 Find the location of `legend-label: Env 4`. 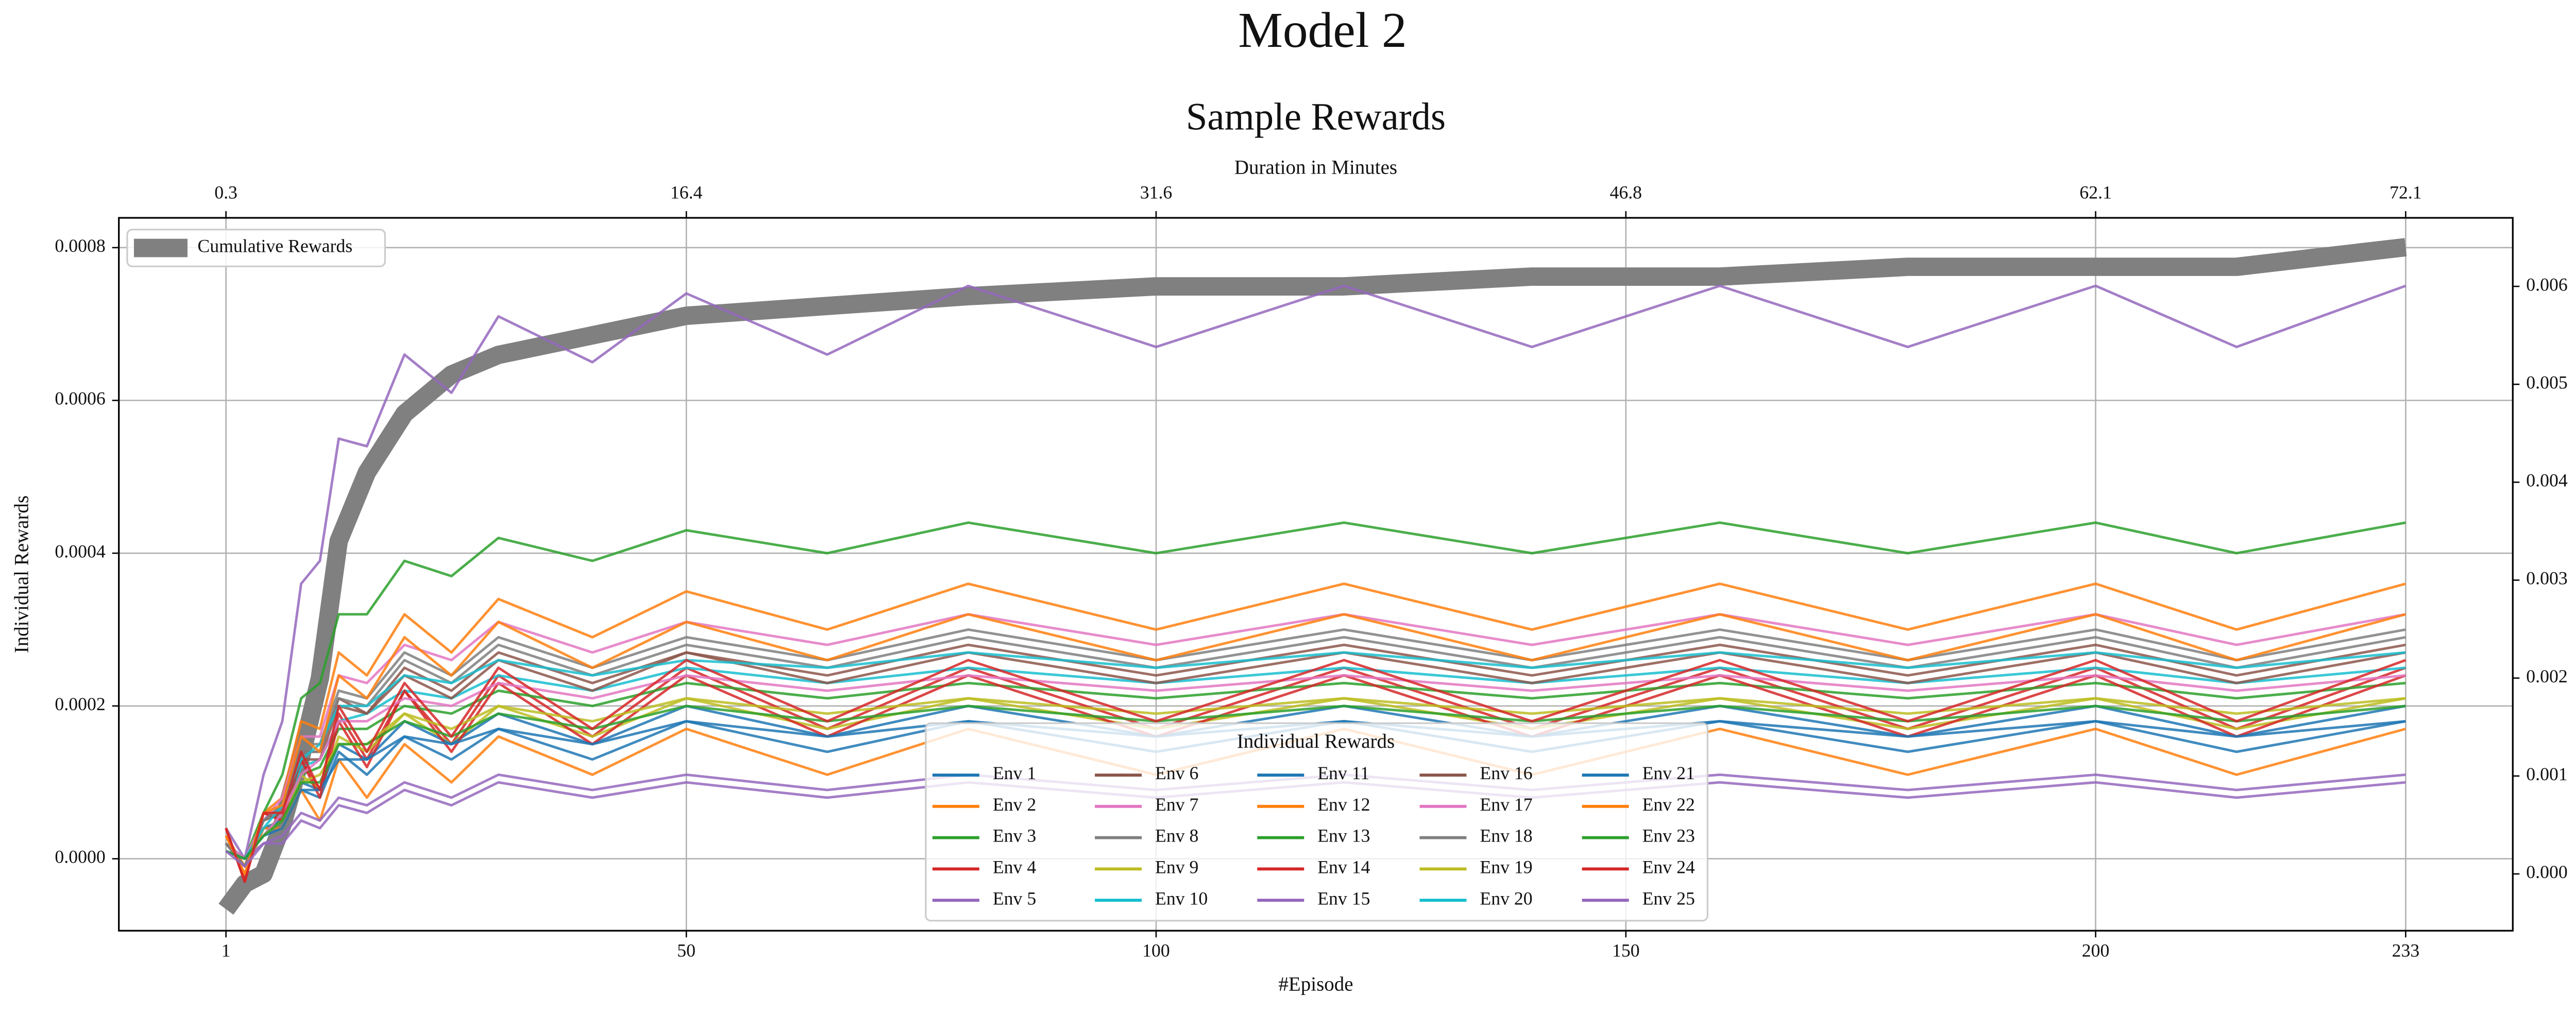

legend-label: Env 4 is located at coordinates (1014, 867).